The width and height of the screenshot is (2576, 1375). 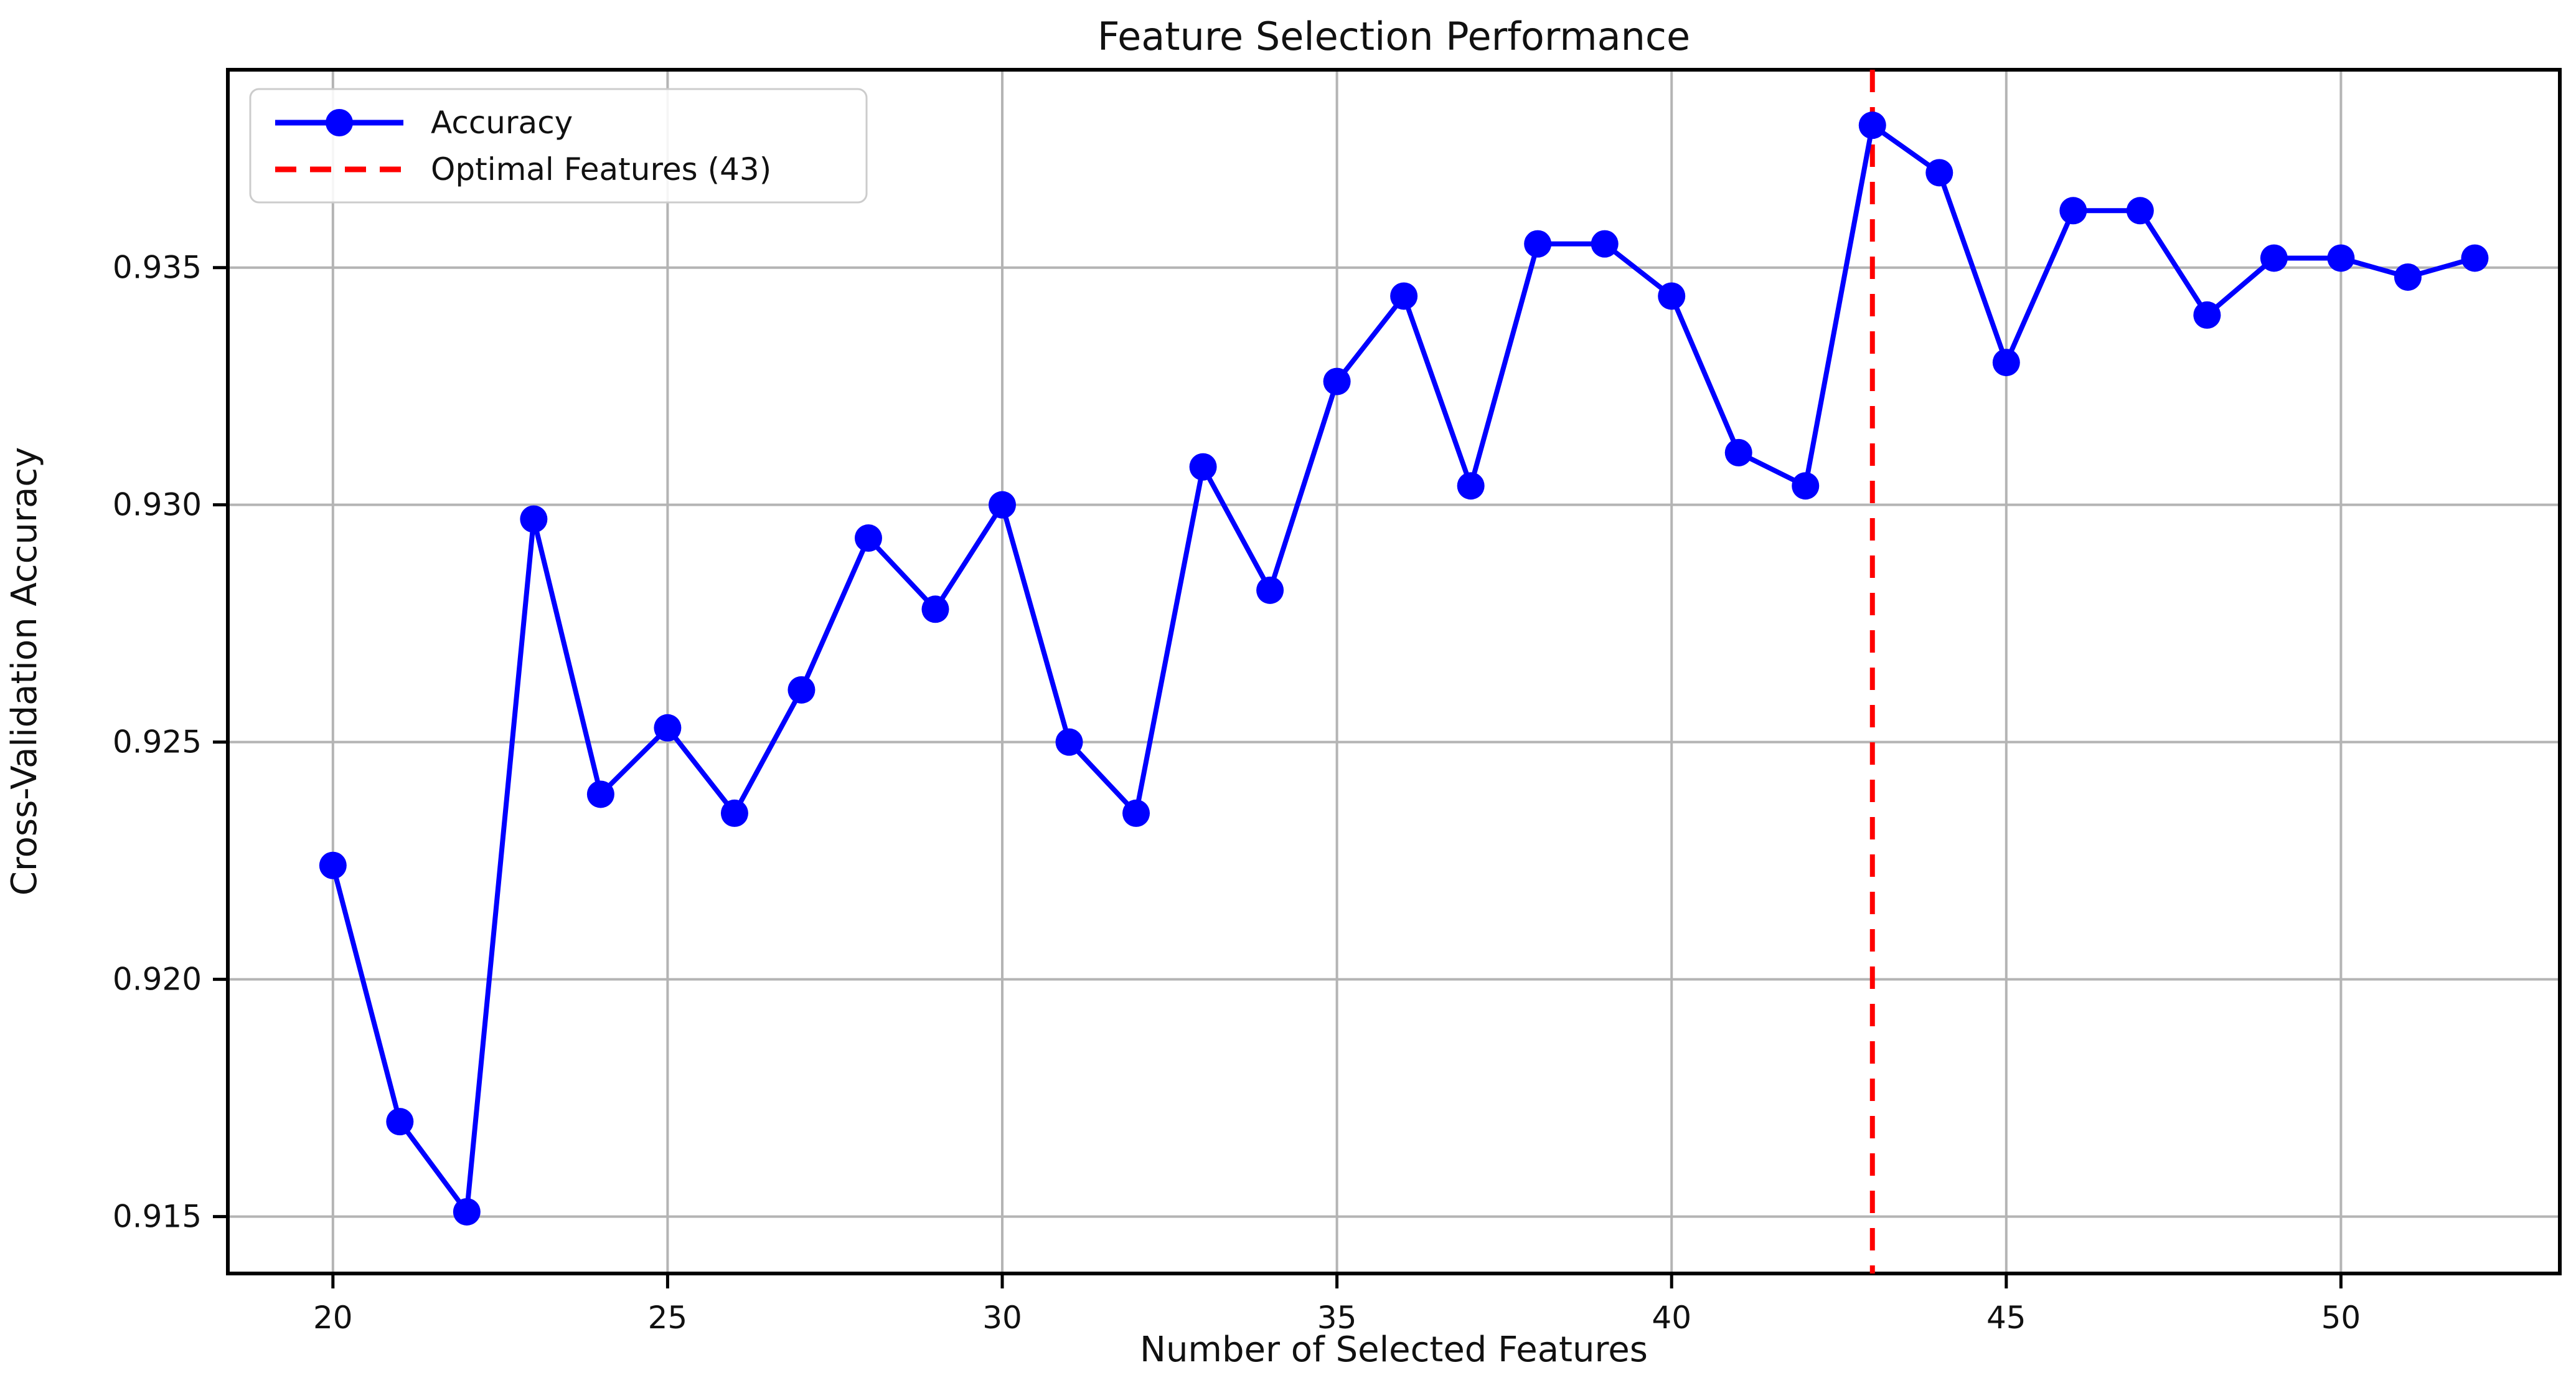 What do you see at coordinates (339, 122) in the screenshot?
I see `legend-accuracy-marker` at bounding box center [339, 122].